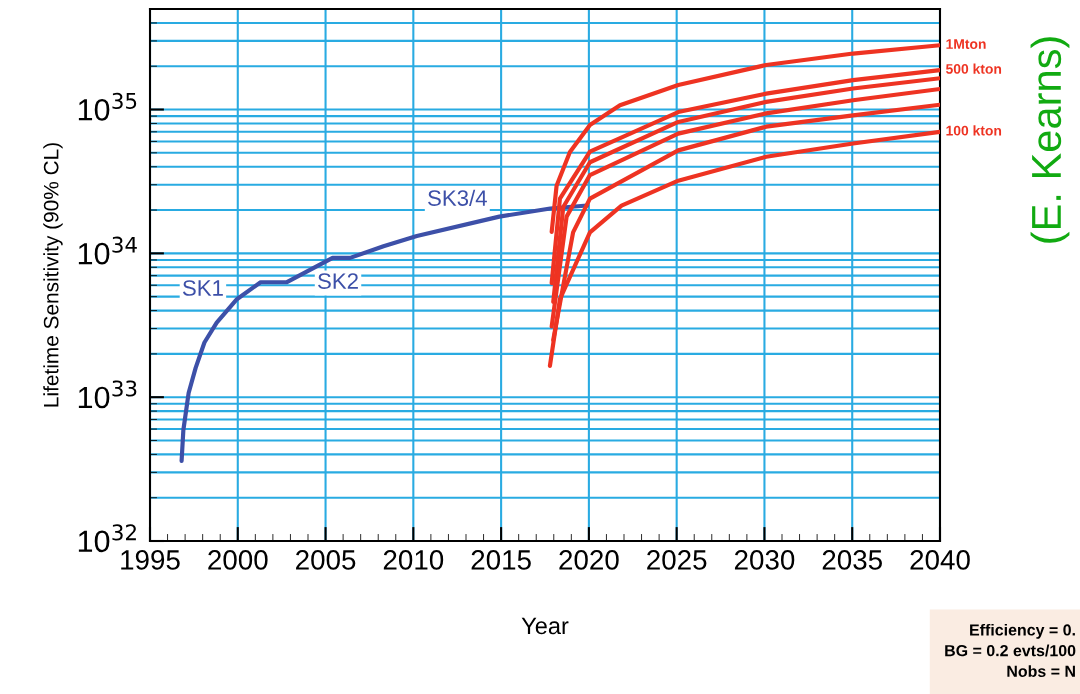 This screenshot has width=1080, height=694. Describe the element at coordinates (326, 560) in the screenshot. I see `x-tick-label: 2005` at that location.